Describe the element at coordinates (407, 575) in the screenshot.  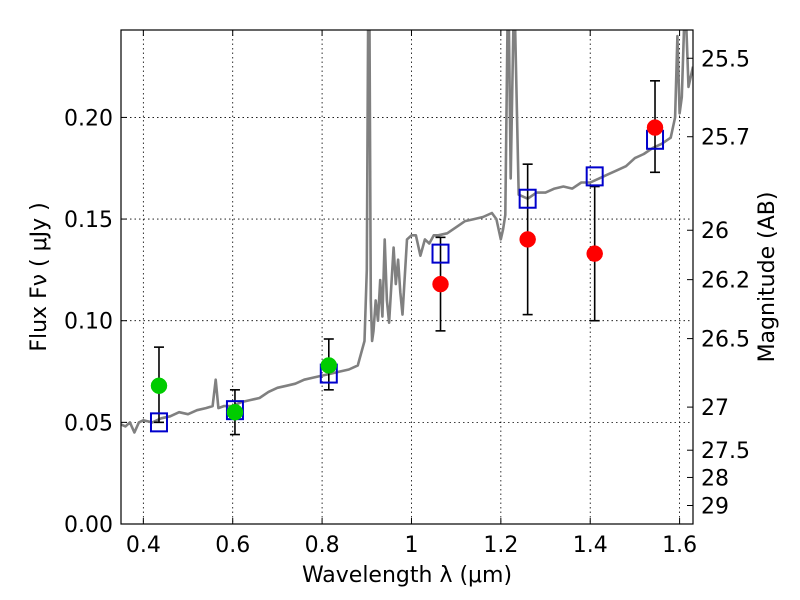
I see `x-axis-label: Wavelength λ (μm)` at that location.